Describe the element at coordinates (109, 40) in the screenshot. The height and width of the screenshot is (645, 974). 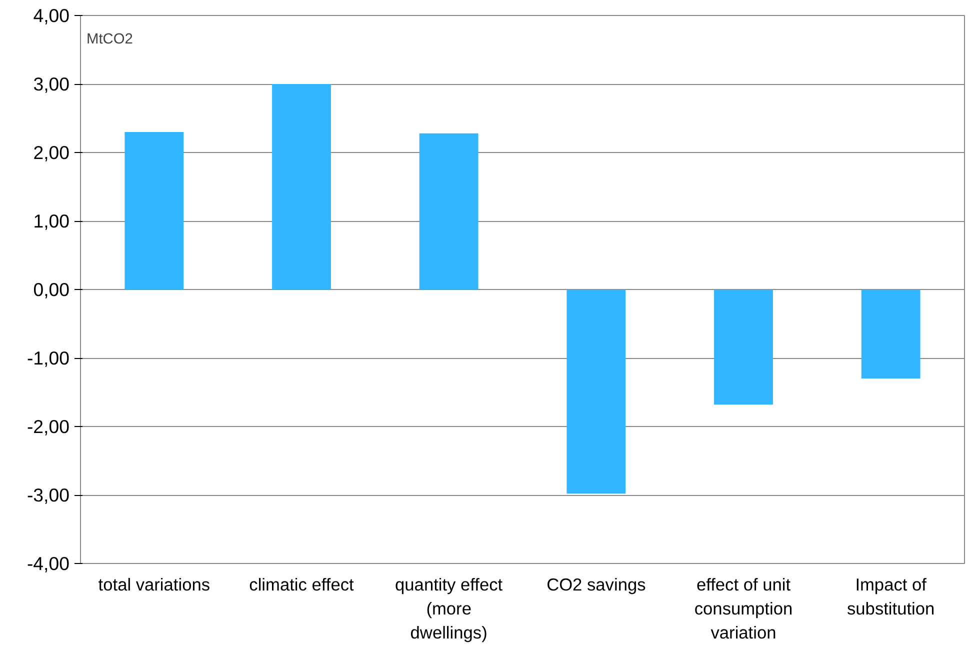
I see `y-axis-title: MtCO2` at that location.